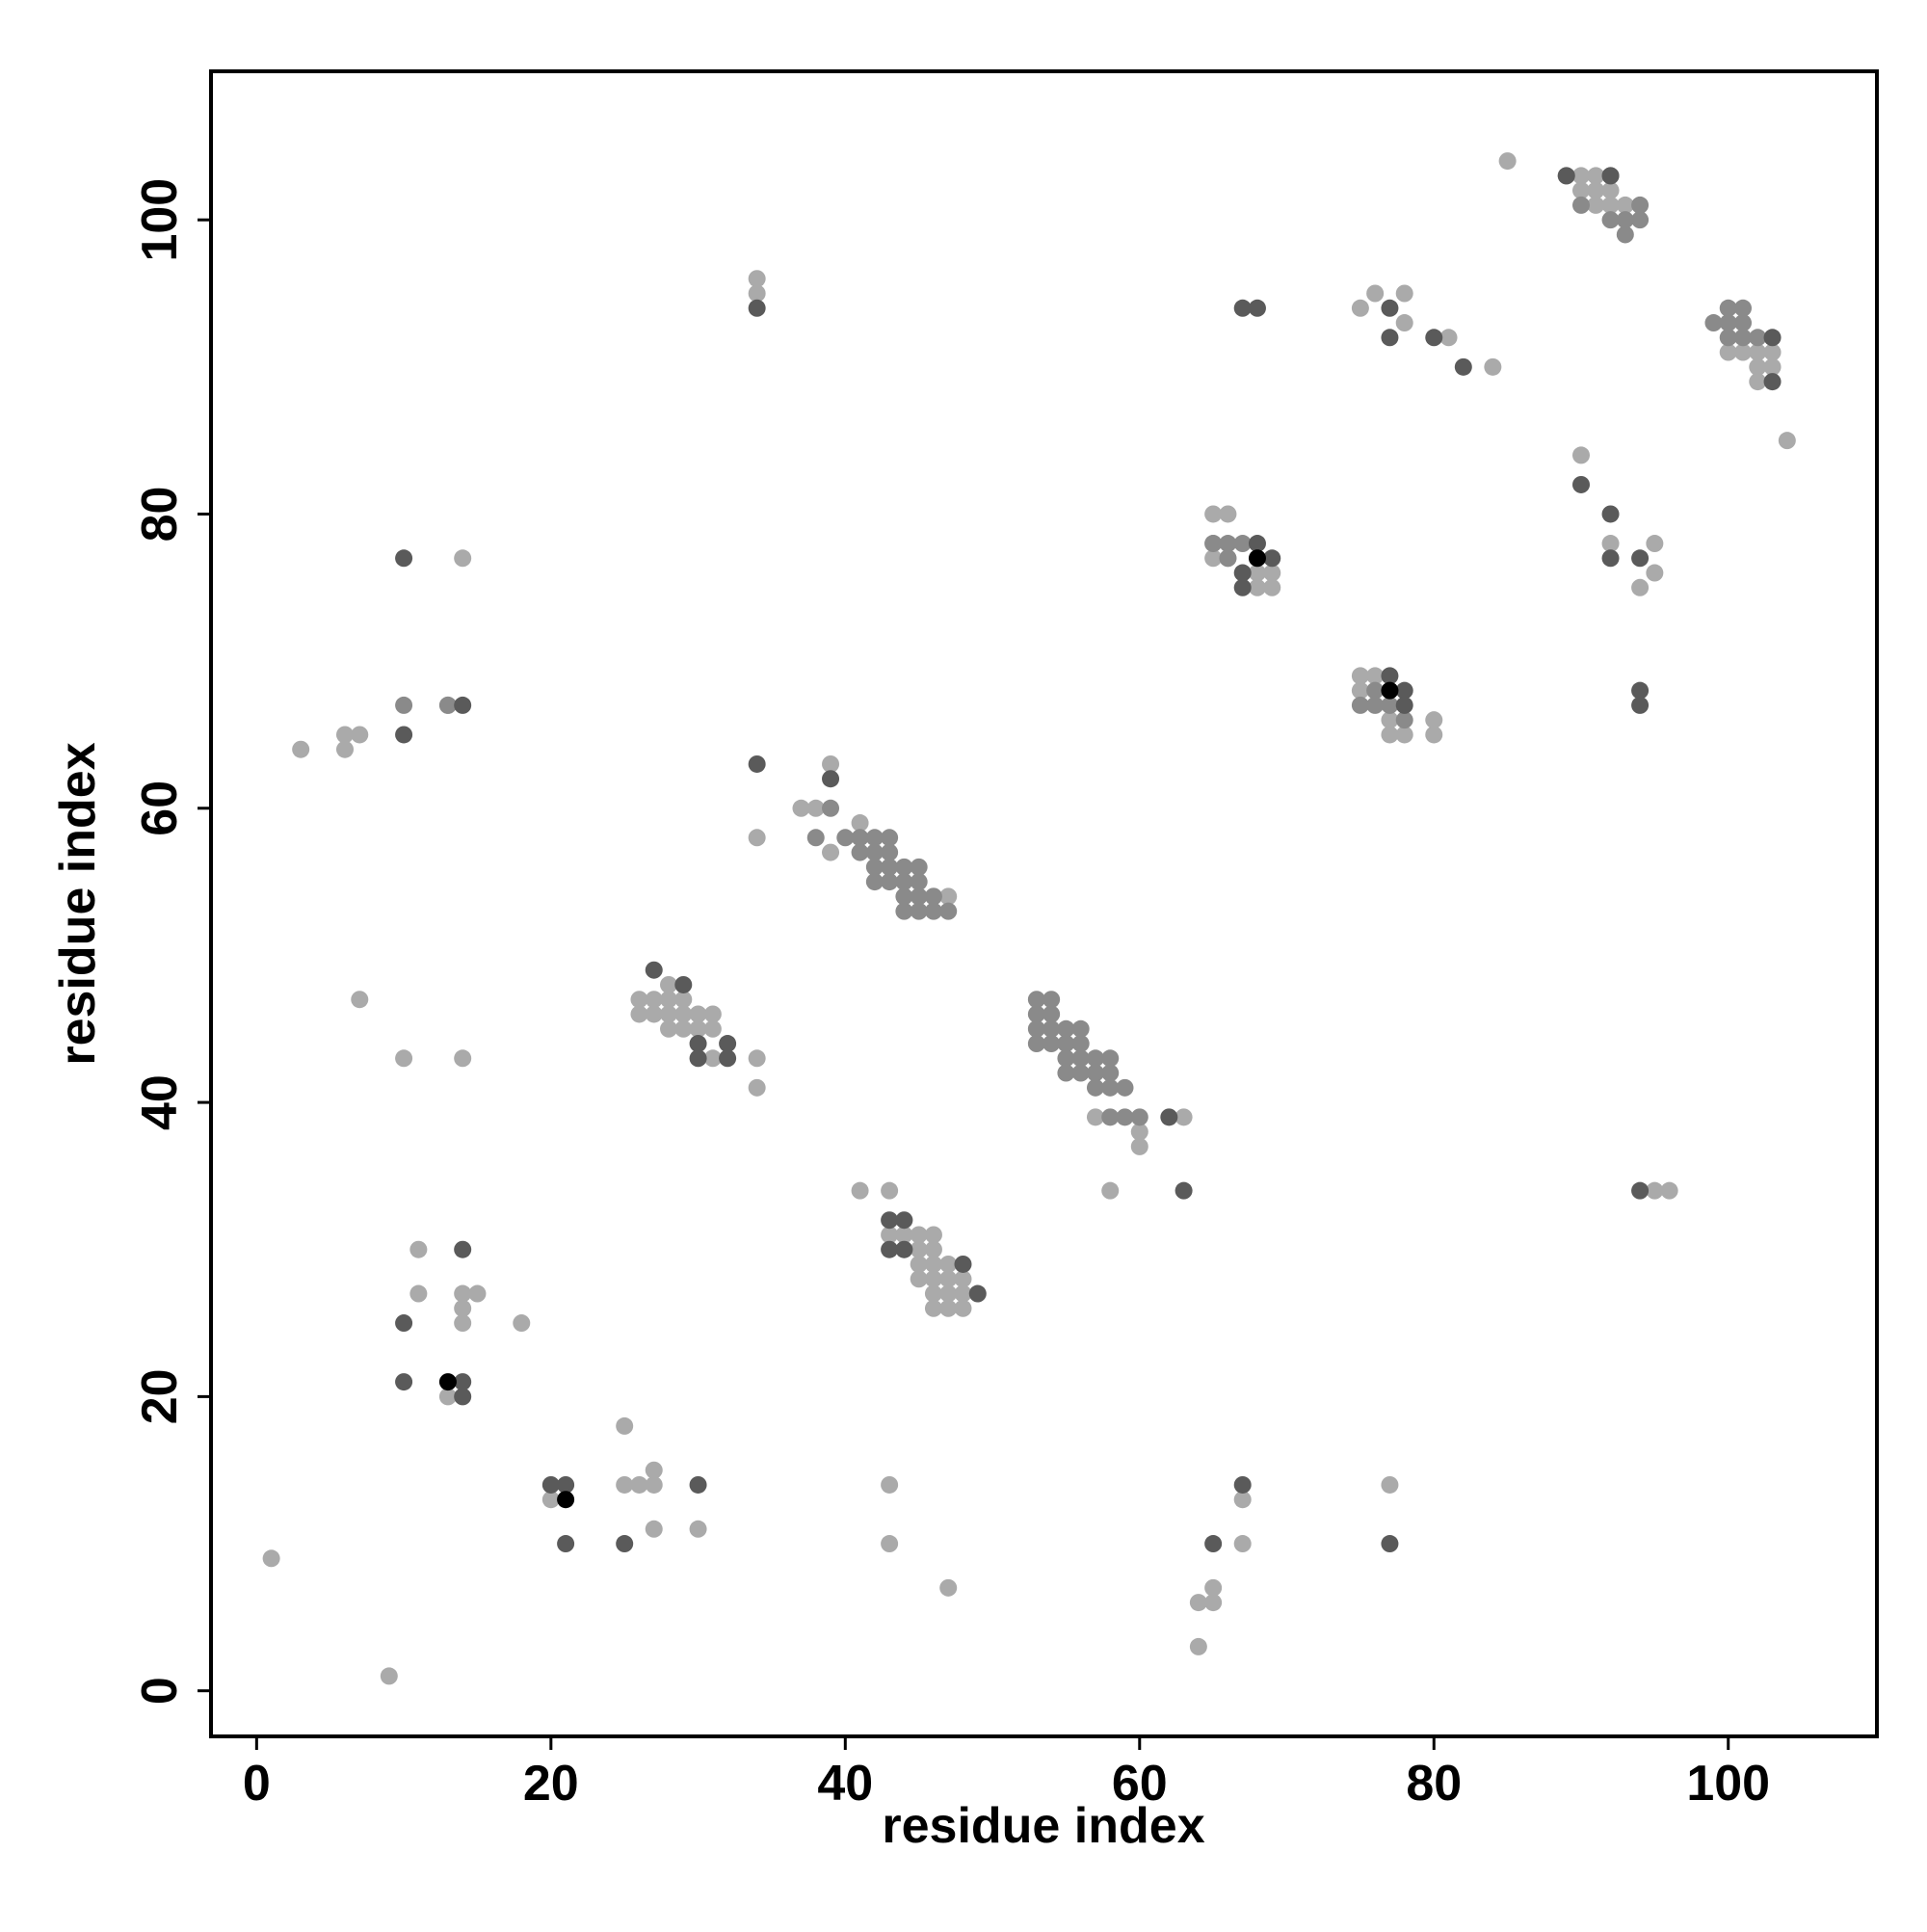 This screenshot has width=1927, height=1932. What do you see at coordinates (1140, 1784) in the screenshot?
I see `x-tick-label: 60` at bounding box center [1140, 1784].